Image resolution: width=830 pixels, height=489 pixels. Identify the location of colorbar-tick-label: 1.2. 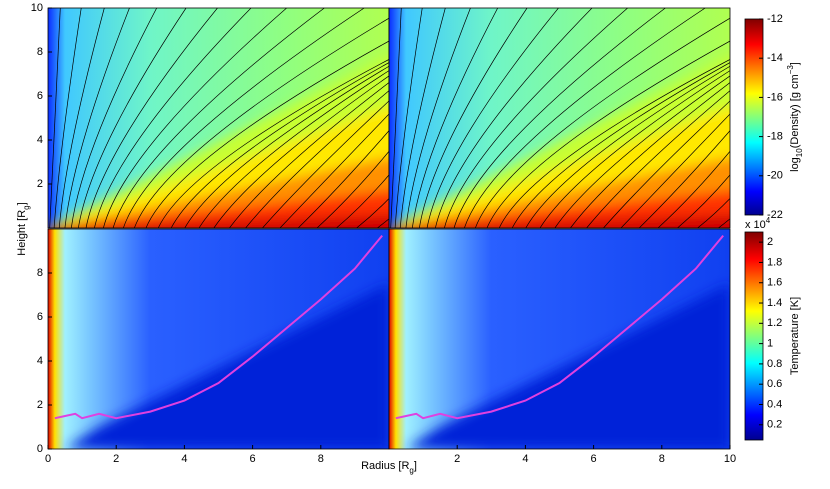
(774, 323).